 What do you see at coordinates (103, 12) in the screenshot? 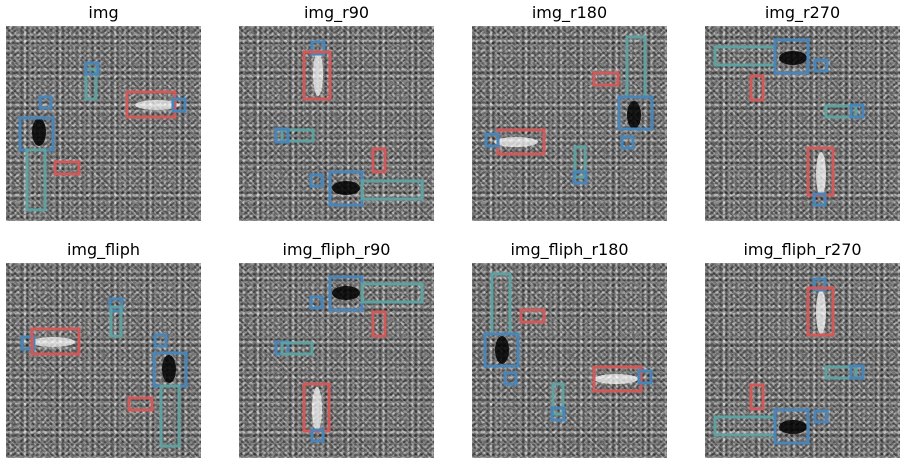
I see `panel-title: img` at bounding box center [103, 12].